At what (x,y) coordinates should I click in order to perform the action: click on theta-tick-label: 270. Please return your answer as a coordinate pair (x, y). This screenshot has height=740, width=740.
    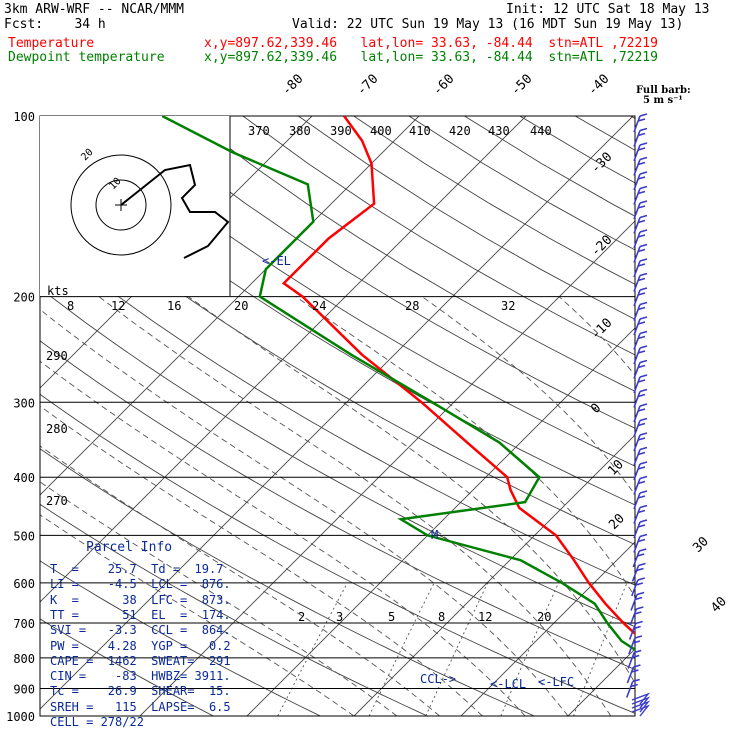
    Looking at the image, I should click on (57, 501).